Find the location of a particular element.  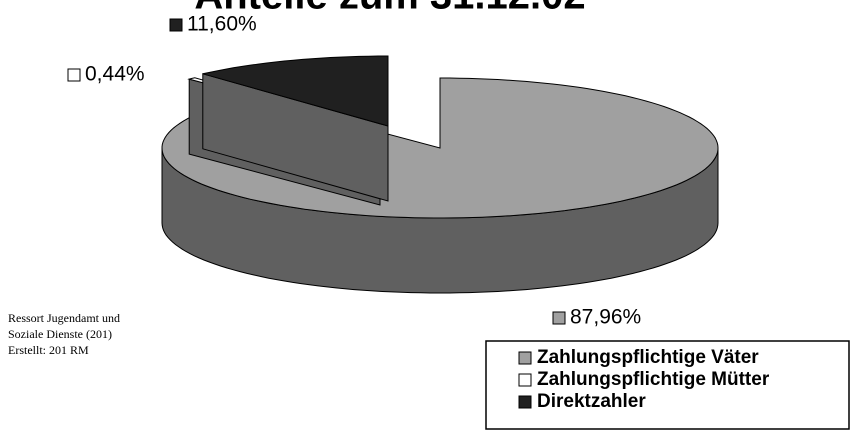

footnote: Erstellt: 201 RM is located at coordinates (48, 350).